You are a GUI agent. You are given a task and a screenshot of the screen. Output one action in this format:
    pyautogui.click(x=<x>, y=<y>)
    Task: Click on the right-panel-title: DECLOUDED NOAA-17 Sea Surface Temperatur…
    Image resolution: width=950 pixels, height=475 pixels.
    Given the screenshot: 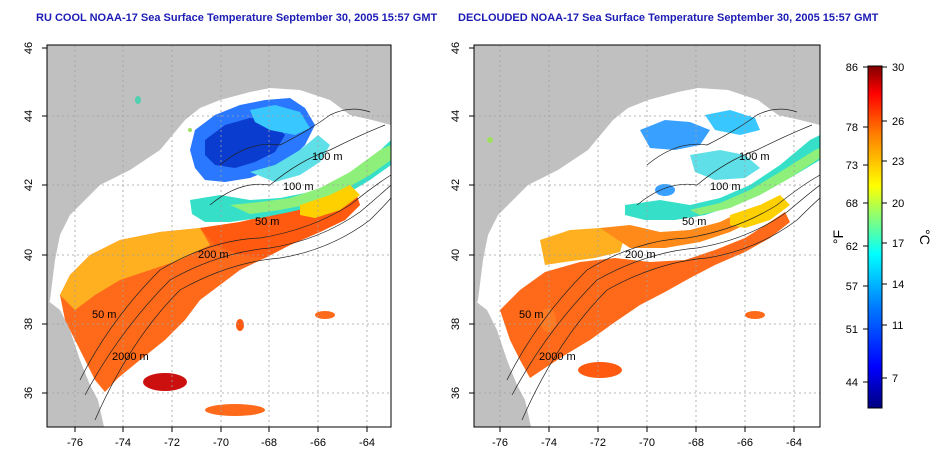 What is the action you would take?
    pyautogui.click(x=668, y=18)
    